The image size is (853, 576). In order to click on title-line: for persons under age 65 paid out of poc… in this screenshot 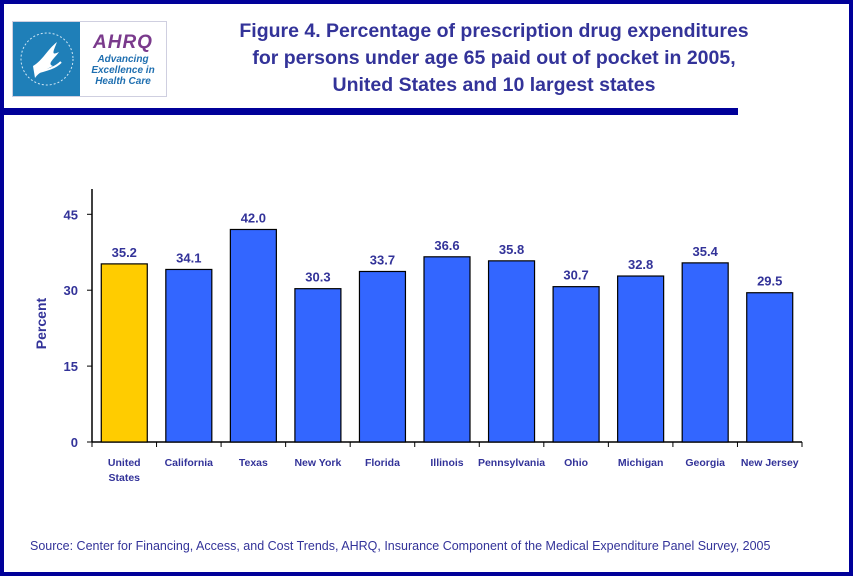, I will do `click(494, 58)`.